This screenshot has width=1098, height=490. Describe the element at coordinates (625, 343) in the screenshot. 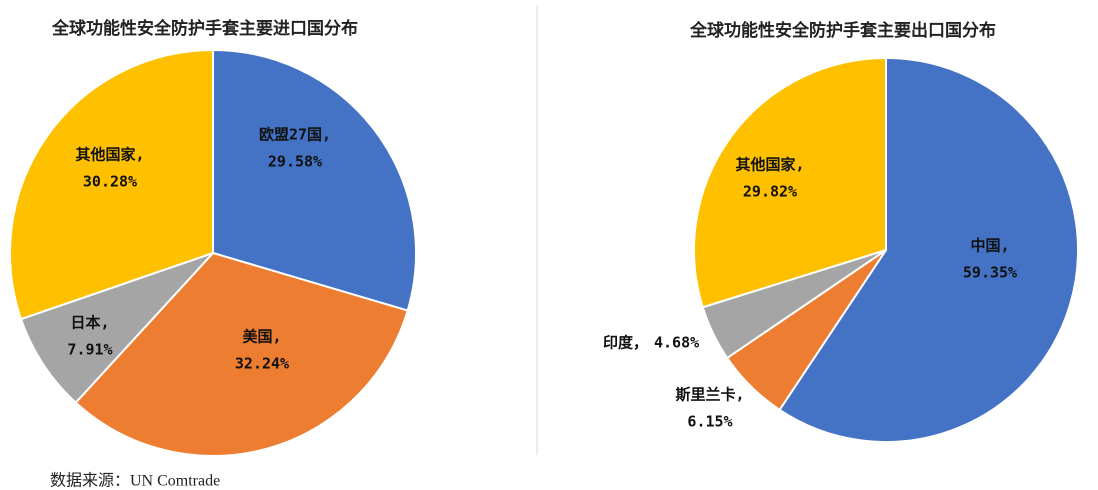

I see `slice-category: 印度，` at that location.